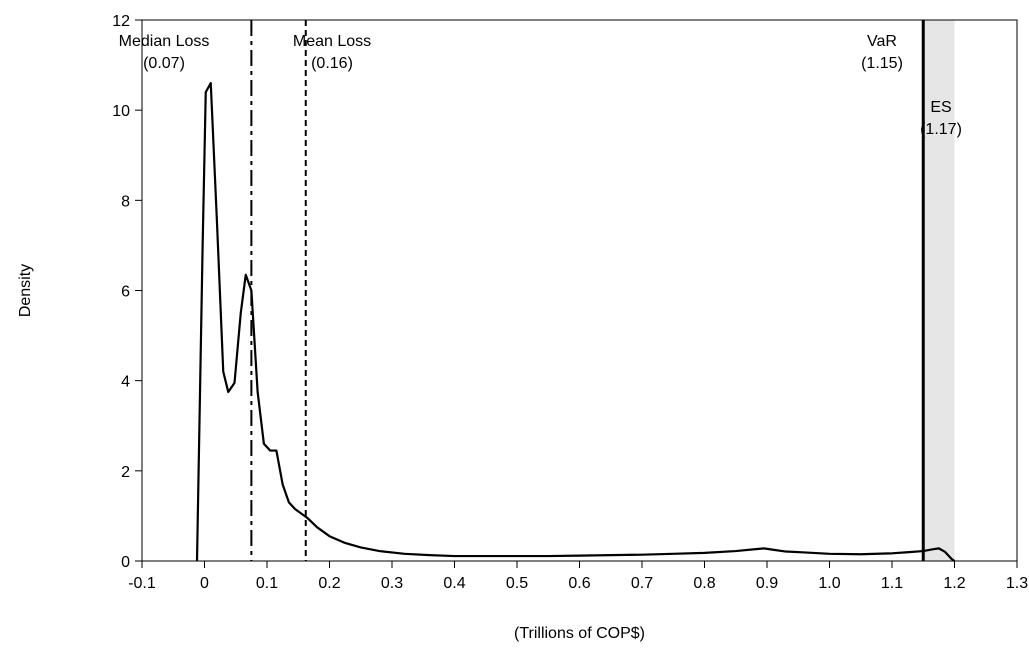 The width and height of the screenshot is (1029, 652). Describe the element at coordinates (164, 63) in the screenshot. I see `median-loss-value: (0.07)` at that location.